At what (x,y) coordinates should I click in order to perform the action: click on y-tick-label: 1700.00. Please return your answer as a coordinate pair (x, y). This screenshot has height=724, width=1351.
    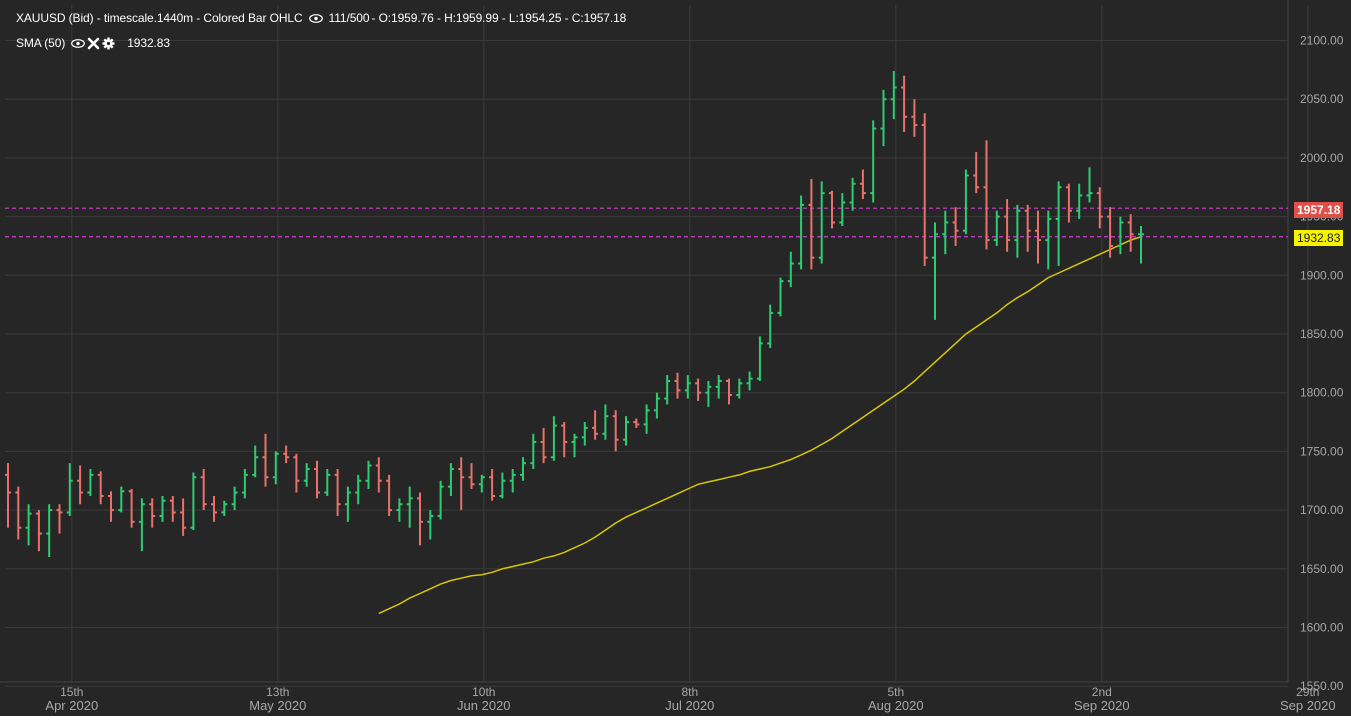
    Looking at the image, I should click on (1322, 510).